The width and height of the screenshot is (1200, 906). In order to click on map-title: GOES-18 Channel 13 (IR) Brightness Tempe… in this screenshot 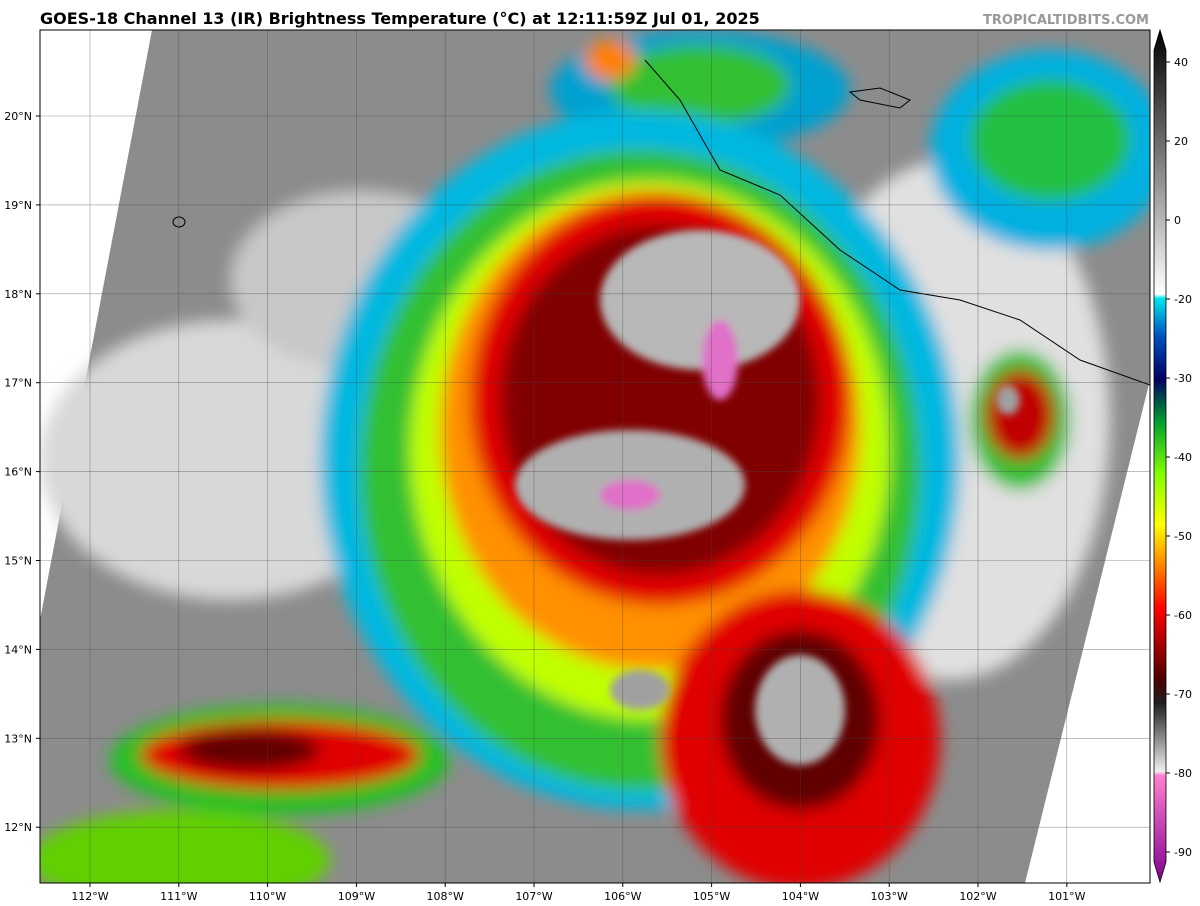, I will do `click(400, 18)`.